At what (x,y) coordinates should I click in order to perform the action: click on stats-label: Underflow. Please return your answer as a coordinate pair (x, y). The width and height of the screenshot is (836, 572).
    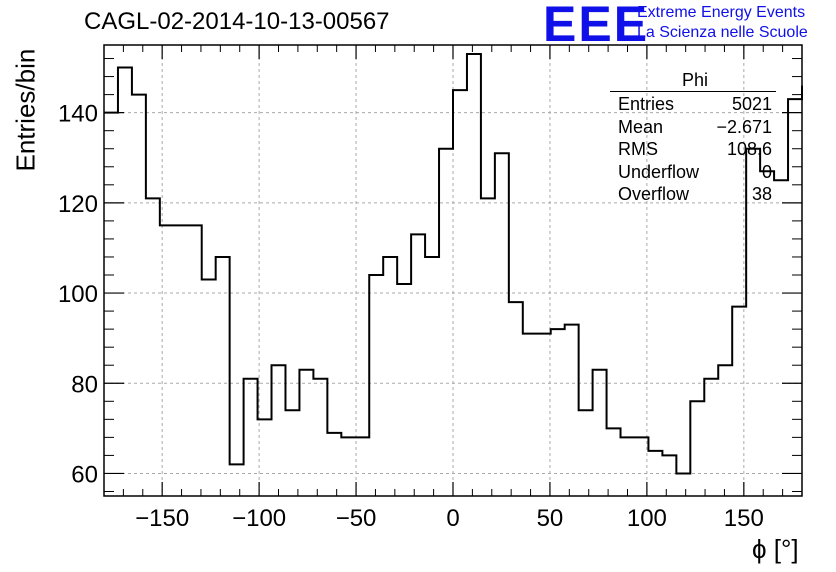
    Looking at the image, I should click on (659, 171).